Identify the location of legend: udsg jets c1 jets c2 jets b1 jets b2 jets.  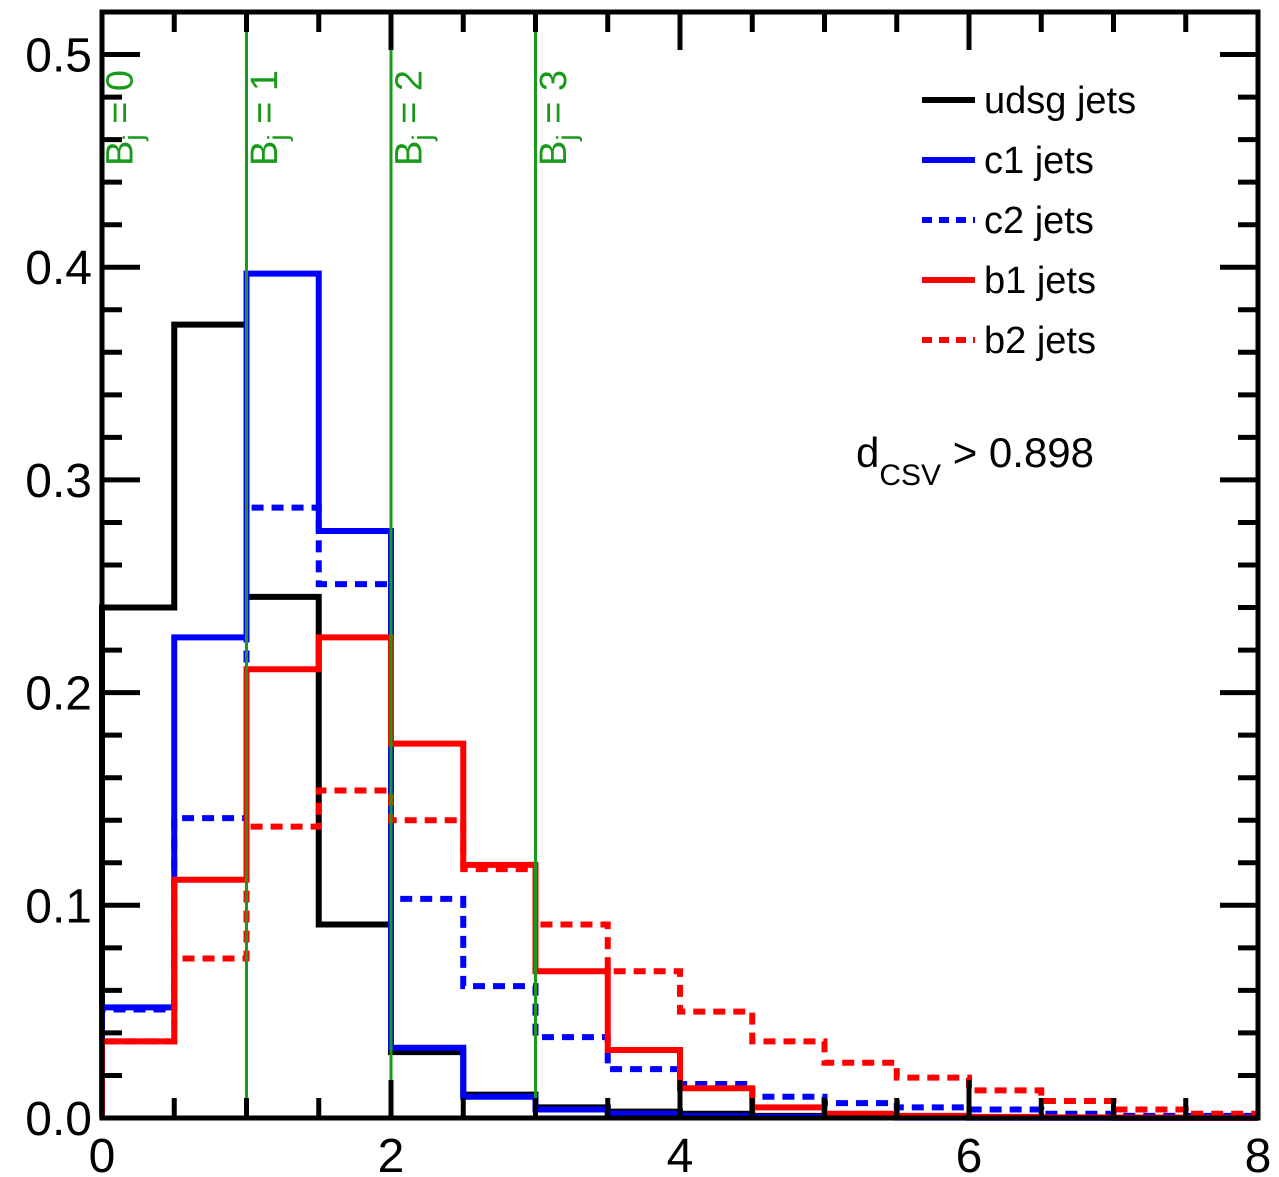
(1029, 221).